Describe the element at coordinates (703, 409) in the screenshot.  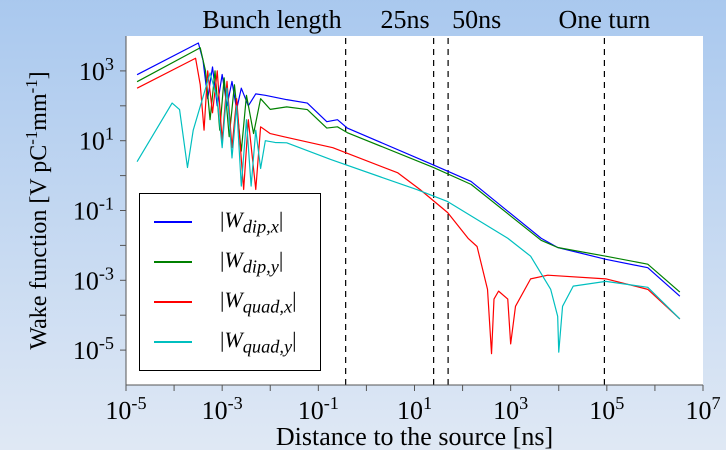
I see `x-tick-label: 10$^{7}$` at that location.